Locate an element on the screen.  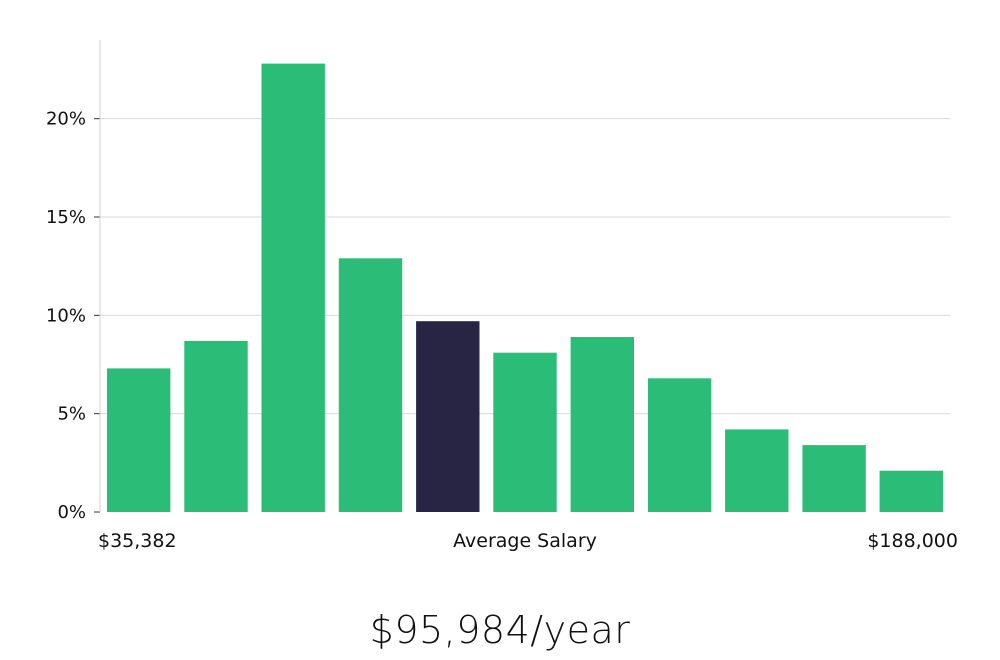
y-tick-label: 0% is located at coordinates (71, 512).